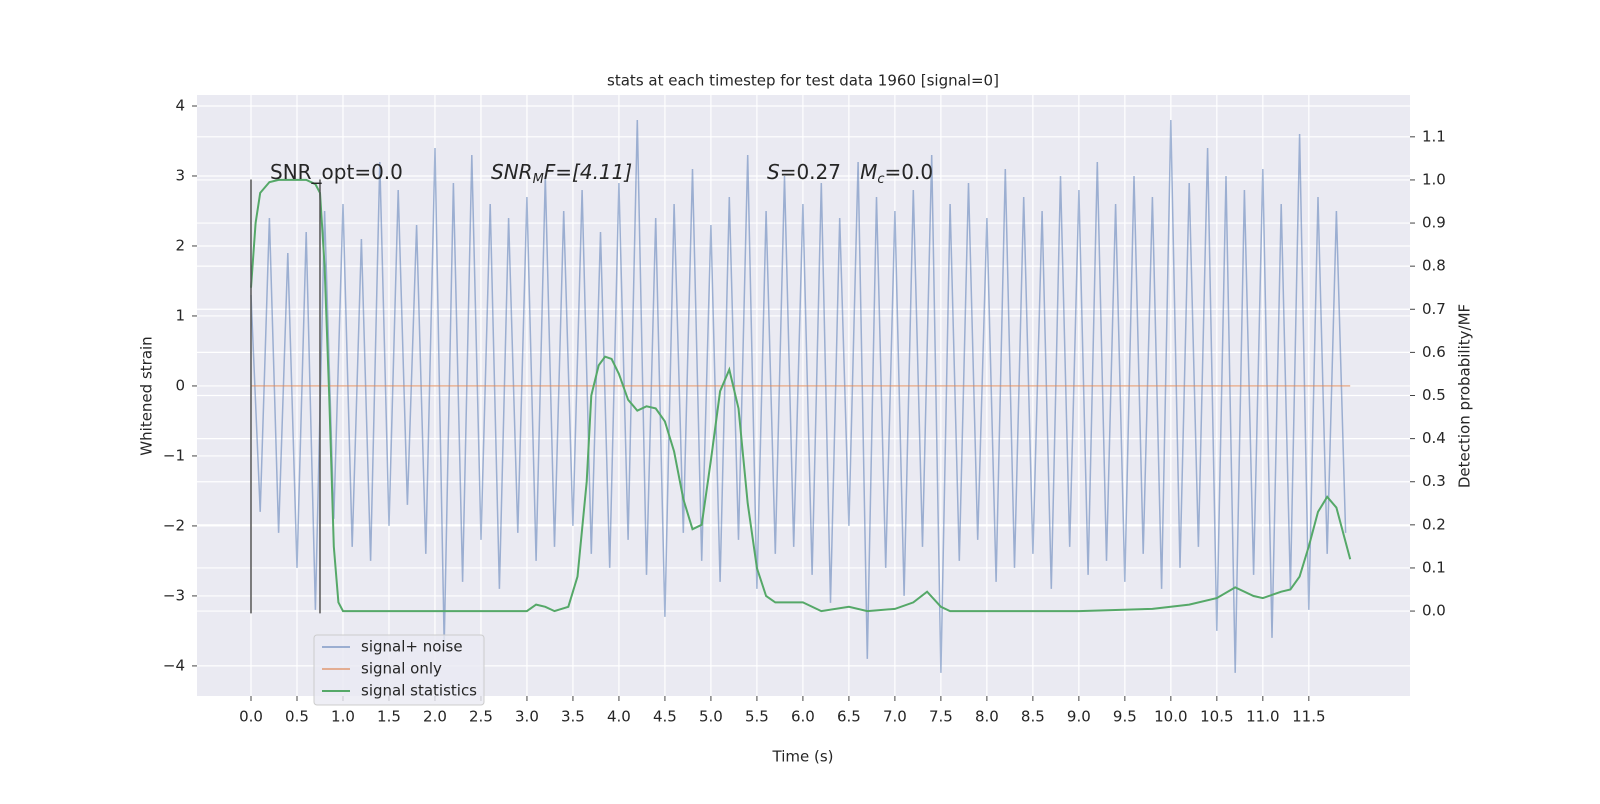 Image resolution: width=1600 pixels, height=804 pixels. What do you see at coordinates (401, 669) in the screenshot?
I see `legend-label: signal only` at bounding box center [401, 669].